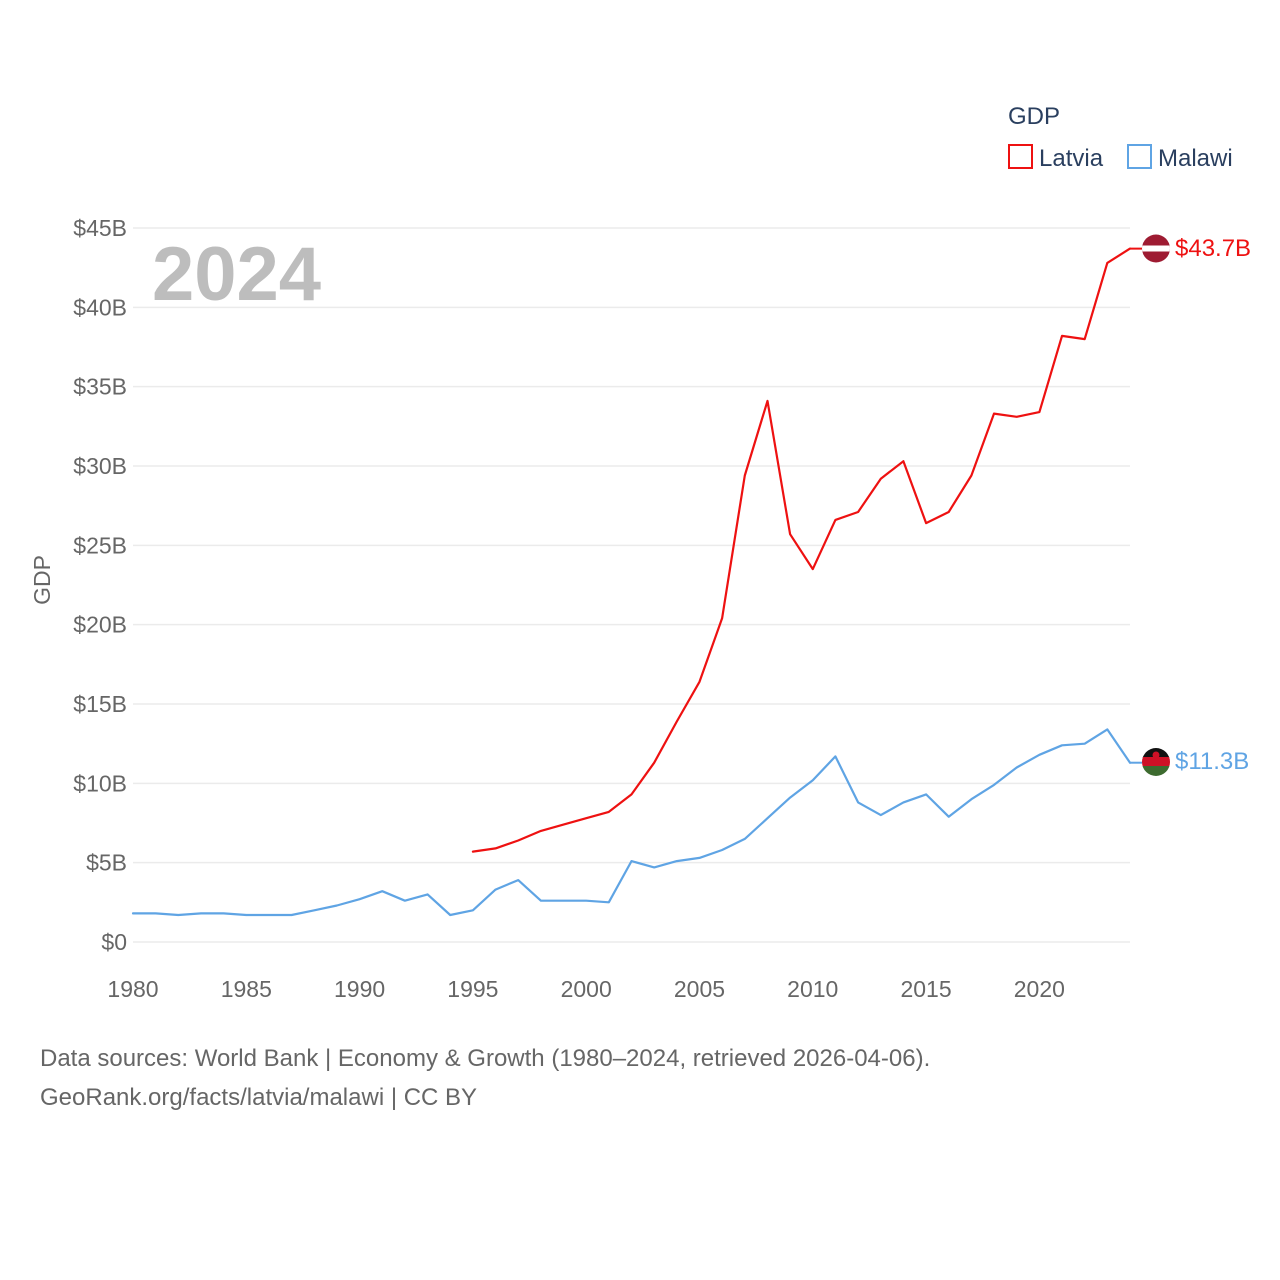 Image resolution: width=1280 pixels, height=1280 pixels. I want to click on y-tick-label: $20B, so click(100, 625).